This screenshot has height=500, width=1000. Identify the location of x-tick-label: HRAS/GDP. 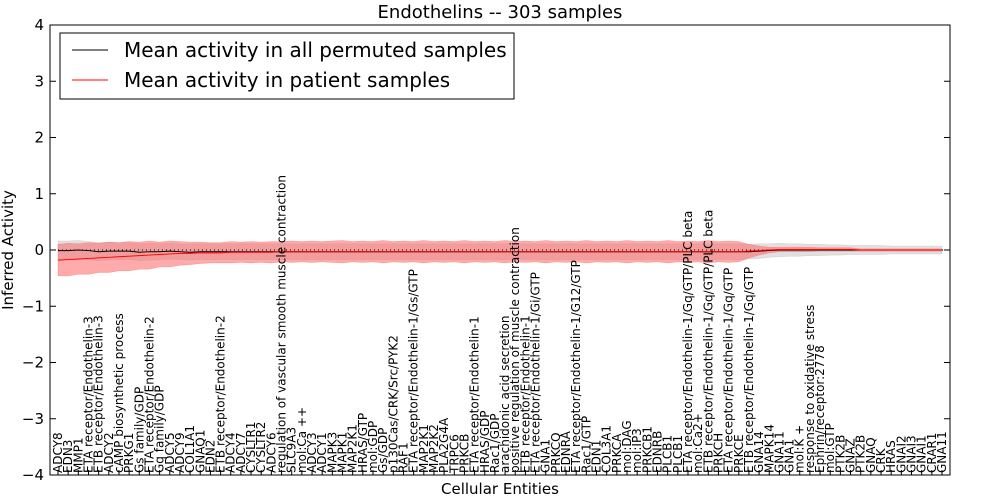
(485, 441).